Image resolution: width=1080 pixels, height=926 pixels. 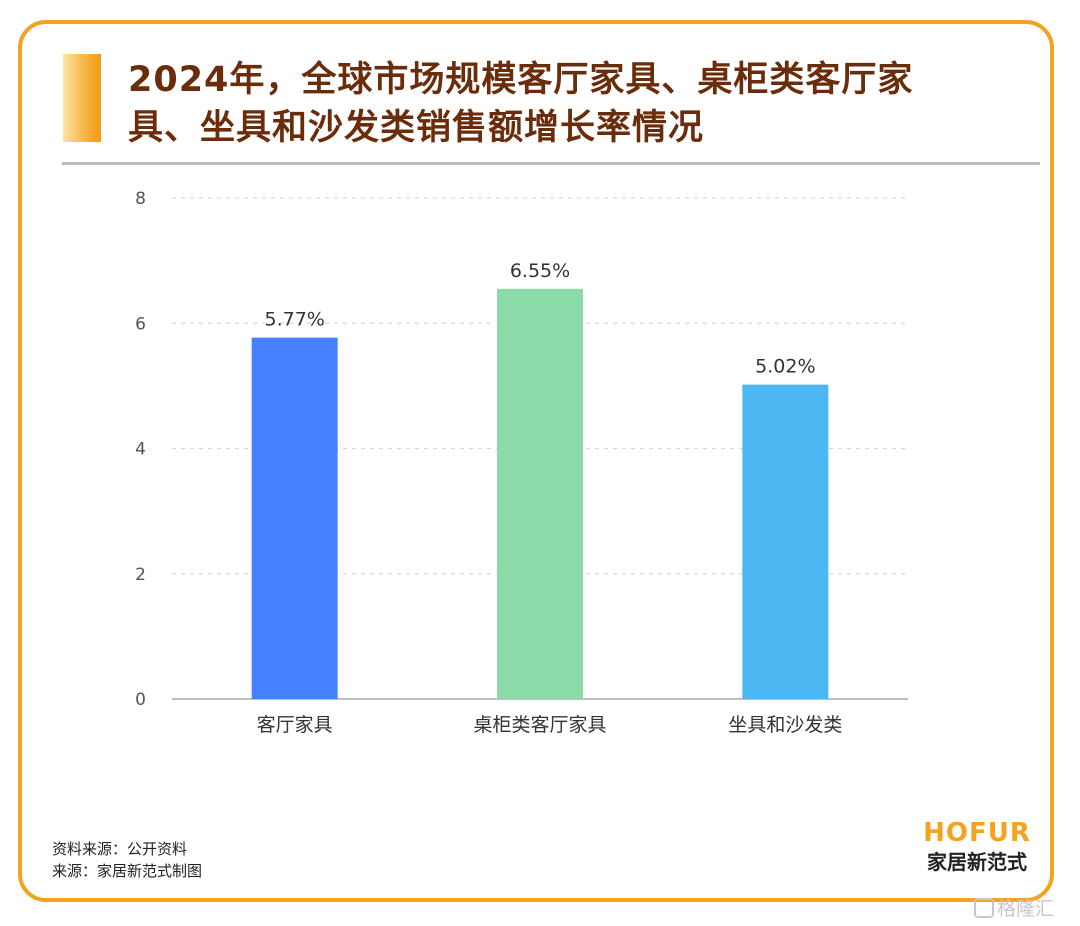 What do you see at coordinates (295, 725) in the screenshot?
I see `x-category-label: 客厅家具` at bounding box center [295, 725].